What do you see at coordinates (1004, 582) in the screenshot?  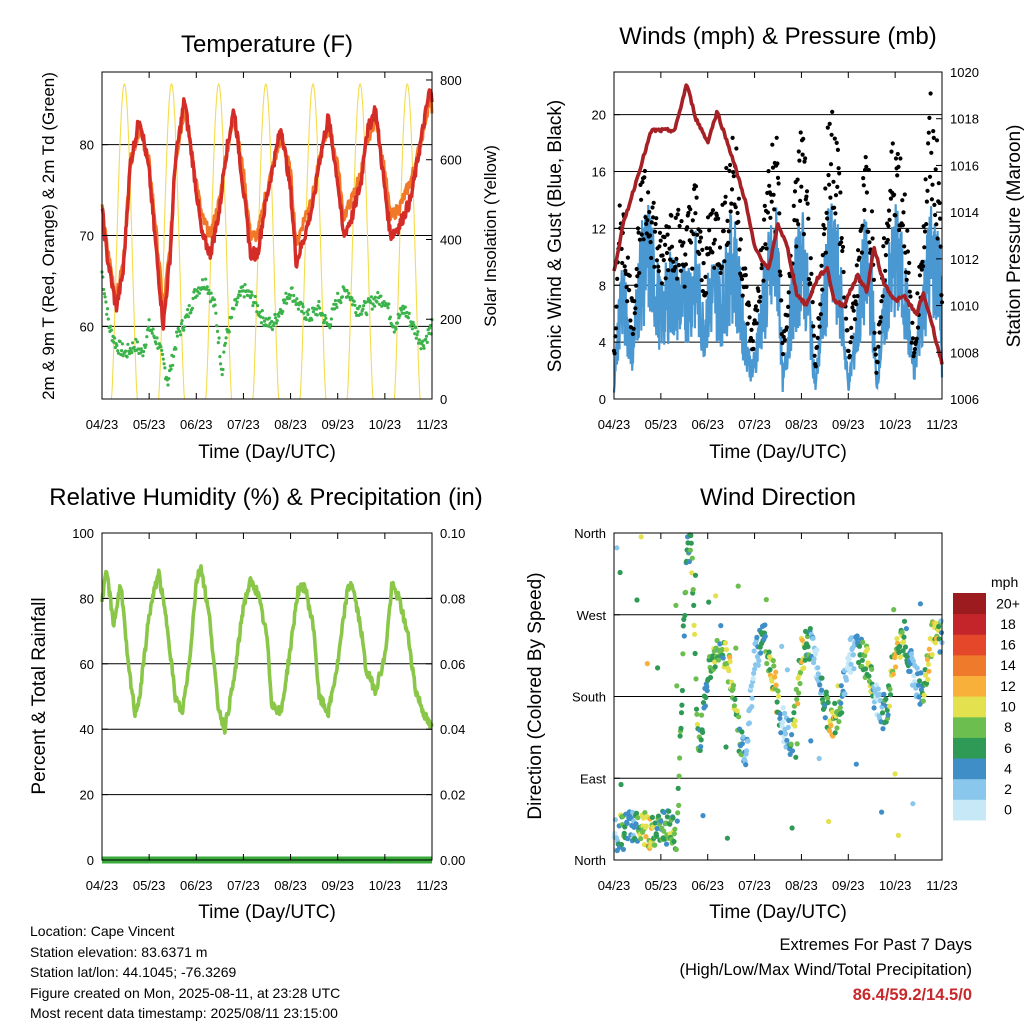 I see `colorbar-title: mph` at bounding box center [1004, 582].